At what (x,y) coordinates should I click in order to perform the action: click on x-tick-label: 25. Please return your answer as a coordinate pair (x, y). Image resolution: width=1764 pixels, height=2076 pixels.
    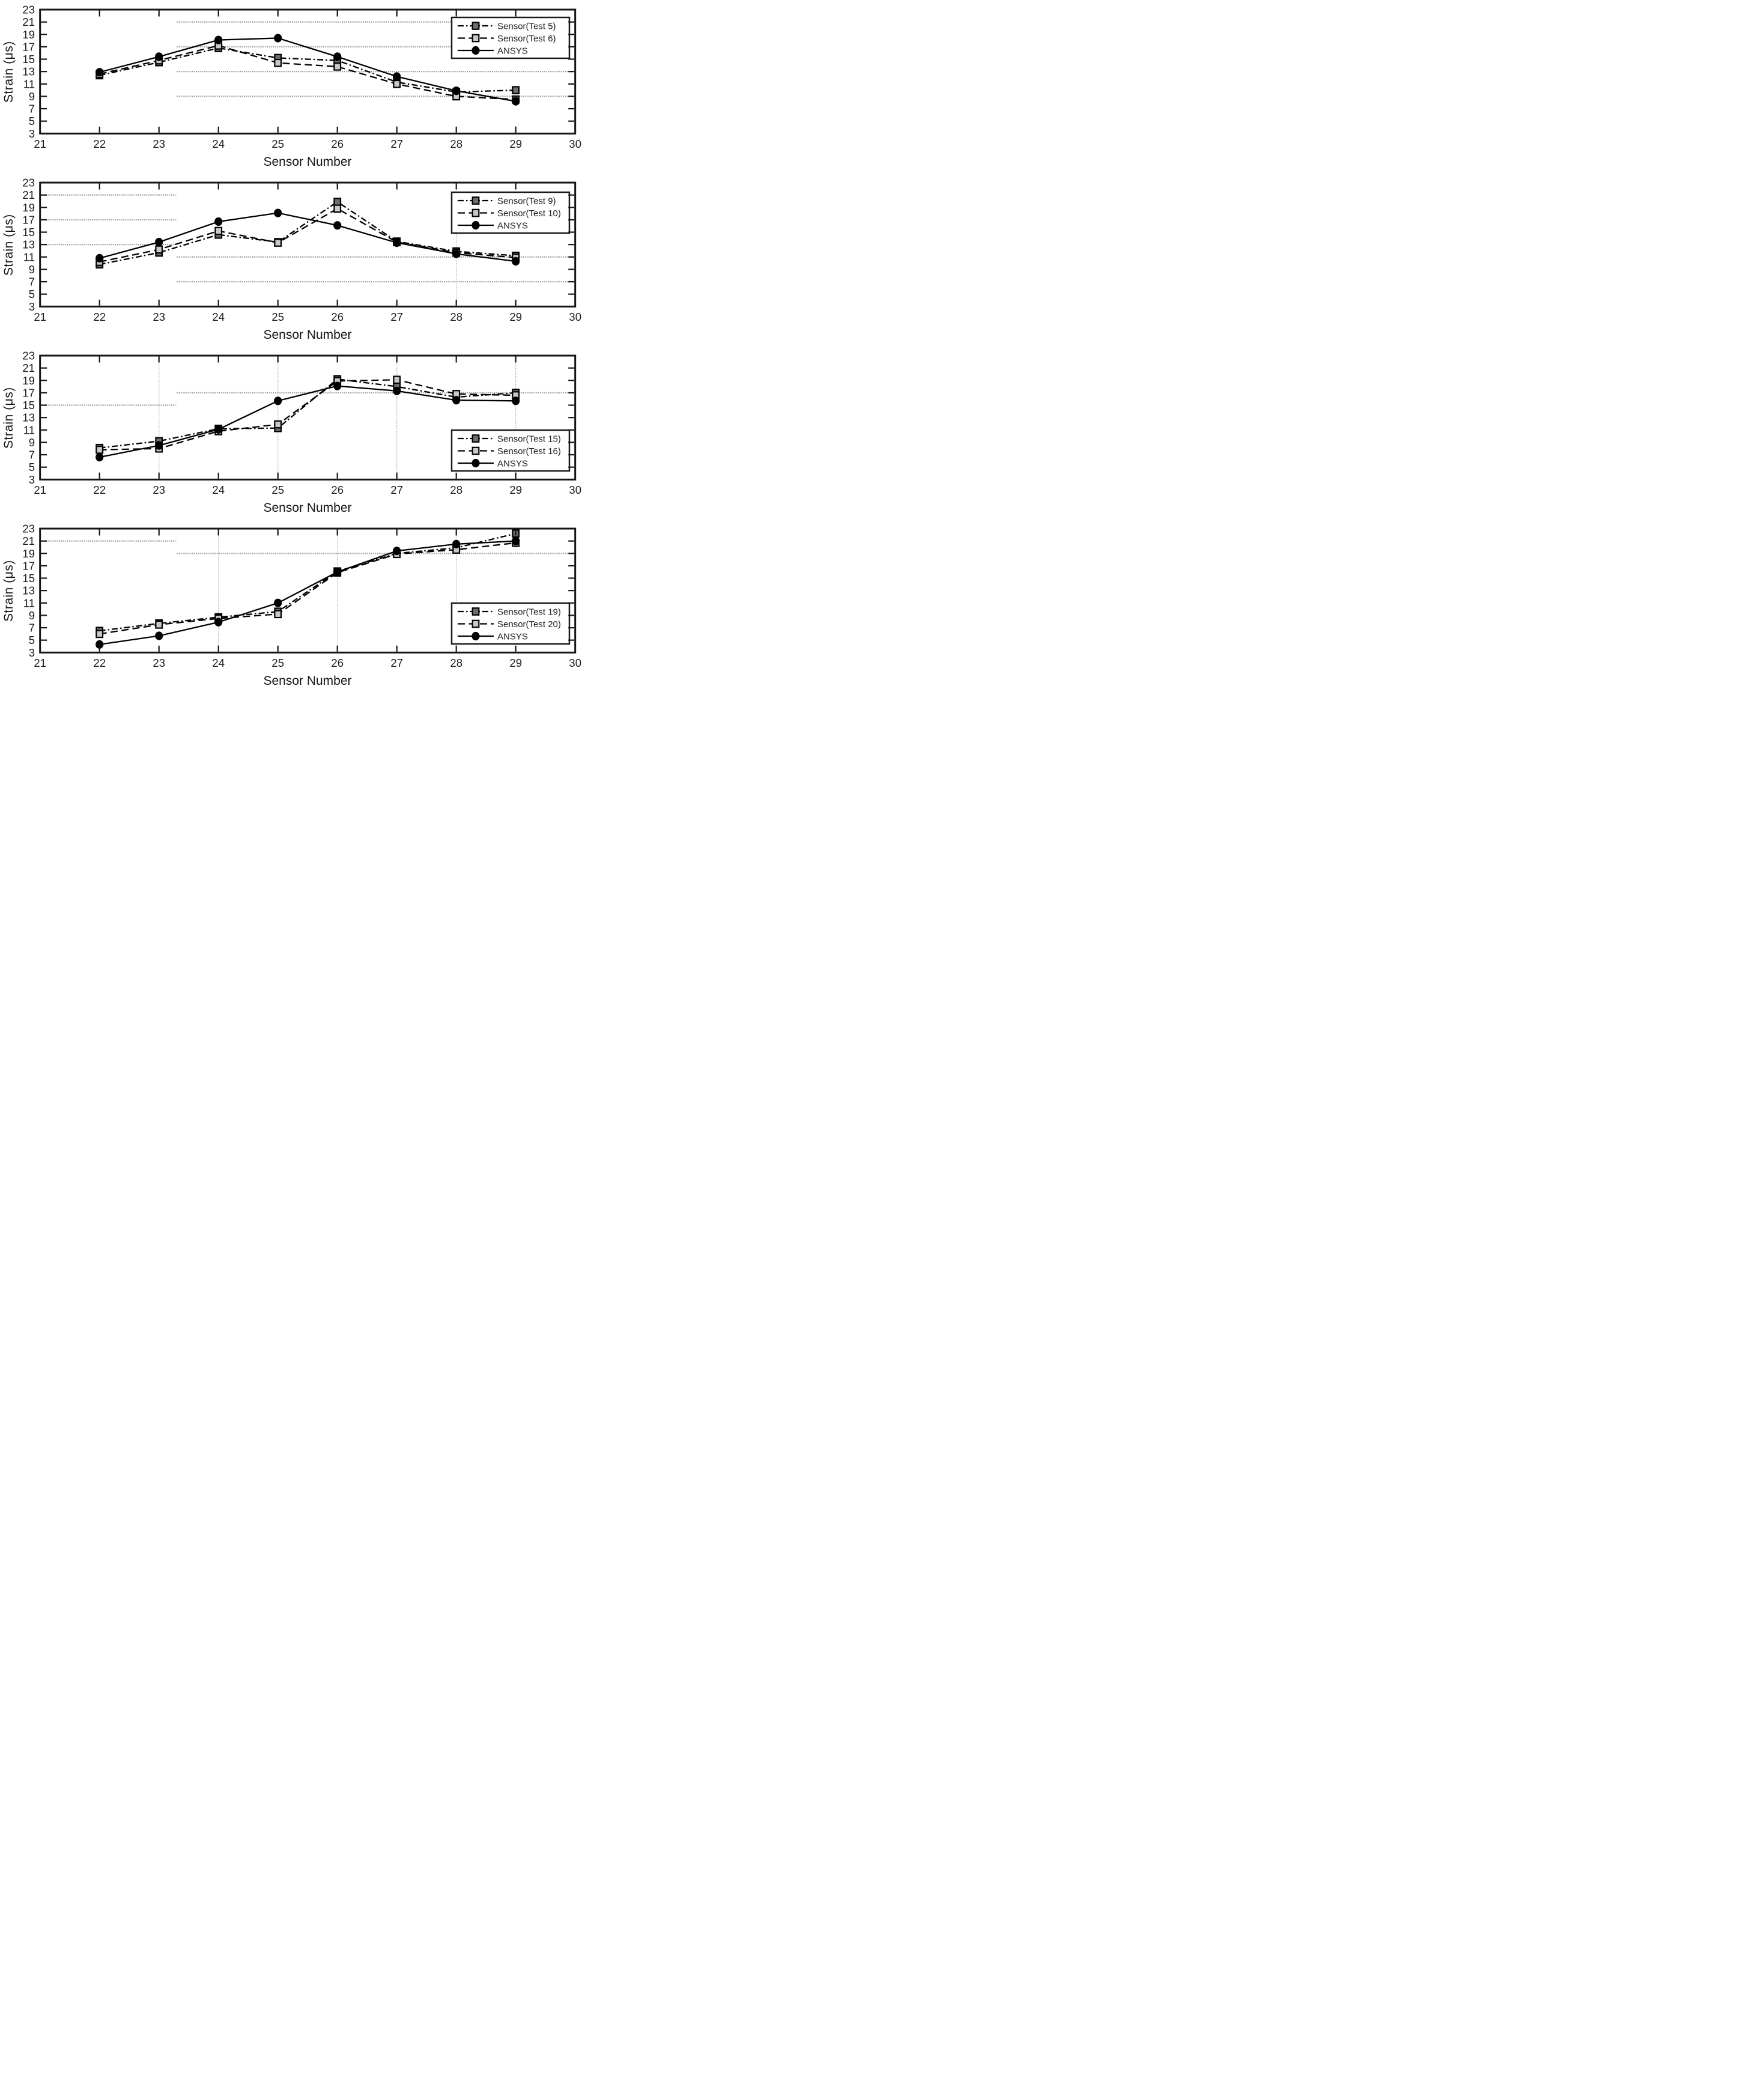
    Looking at the image, I should click on (277, 317).